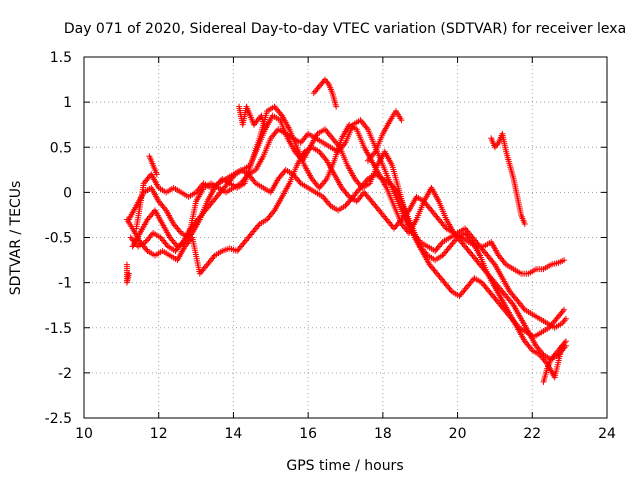  What do you see at coordinates (458, 434) in the screenshot?
I see `x-tick-label: 20` at bounding box center [458, 434].